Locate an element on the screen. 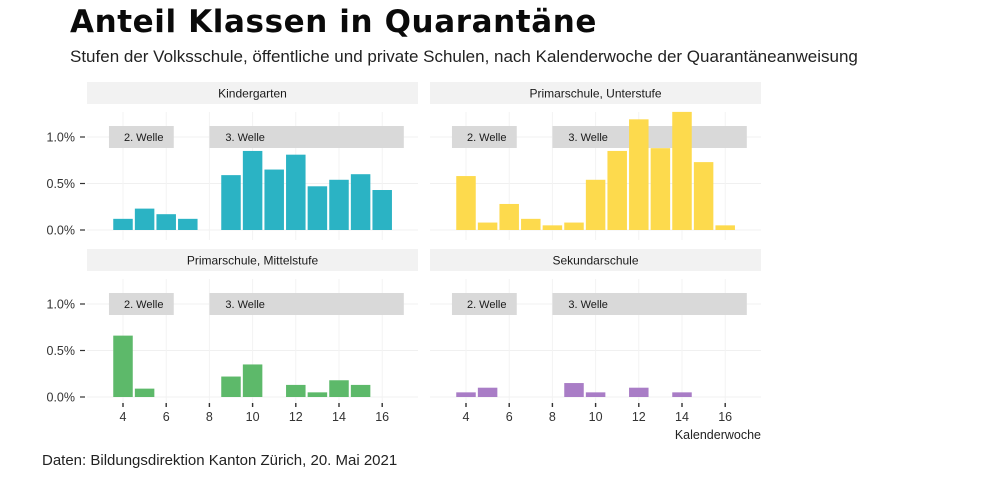  facet-title: Primarschule, Unterstufe is located at coordinates (595, 94).